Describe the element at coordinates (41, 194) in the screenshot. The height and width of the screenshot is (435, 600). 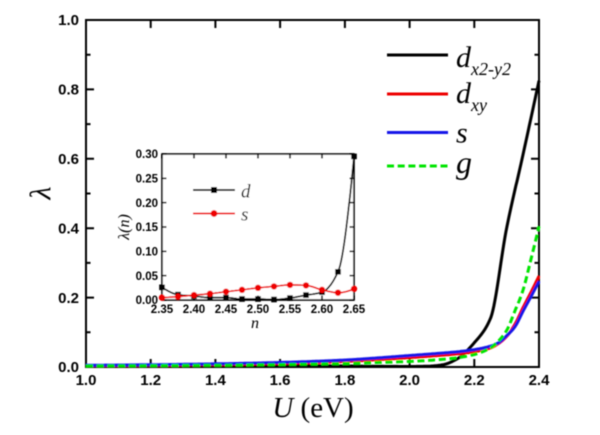
I see `svg-text: λ` at that location.